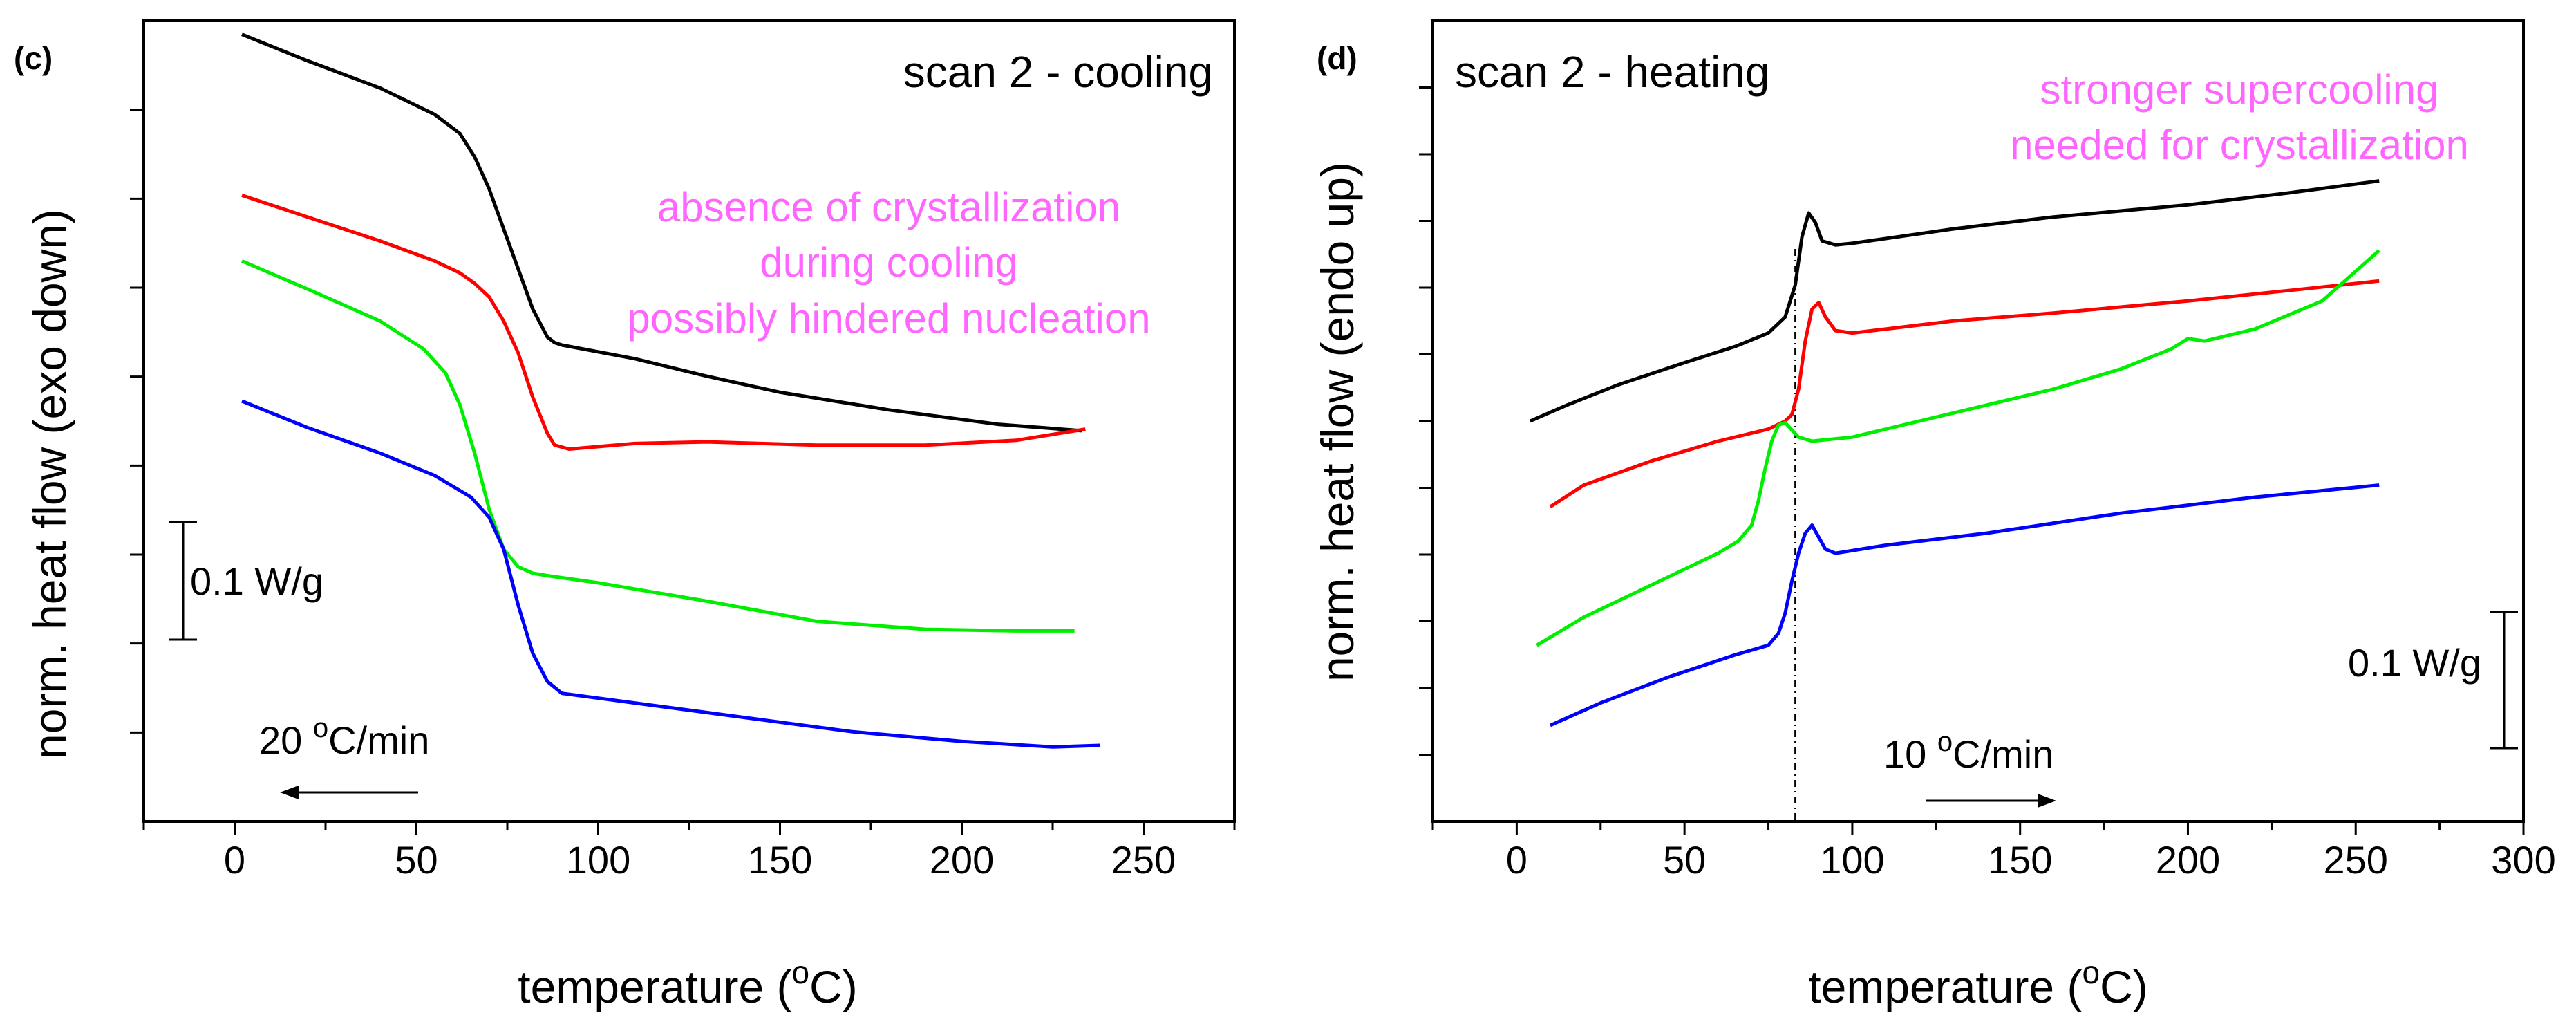  I want to click on panel-d-annotation-line-2: needed for crystallization, so click(2239, 145).